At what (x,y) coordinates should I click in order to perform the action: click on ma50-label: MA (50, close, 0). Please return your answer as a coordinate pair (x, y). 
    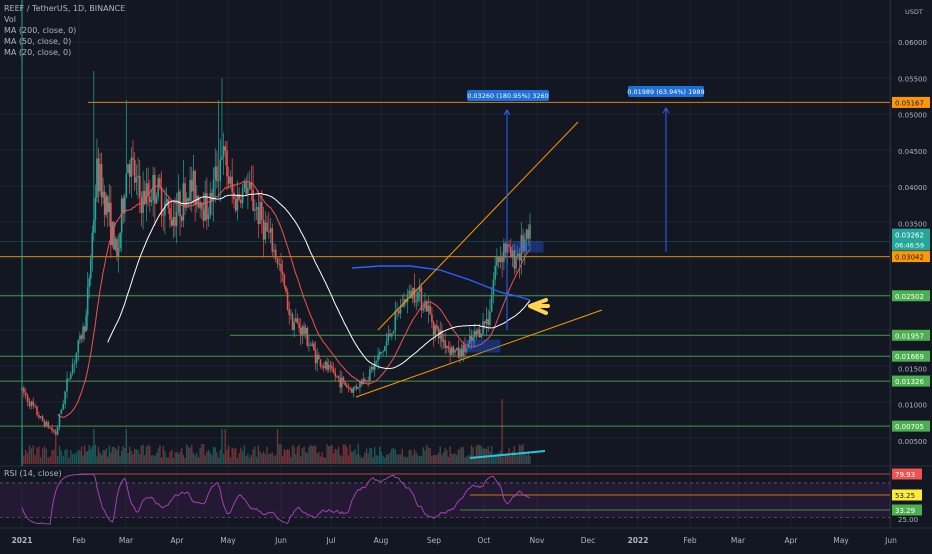
    Looking at the image, I should click on (38, 41).